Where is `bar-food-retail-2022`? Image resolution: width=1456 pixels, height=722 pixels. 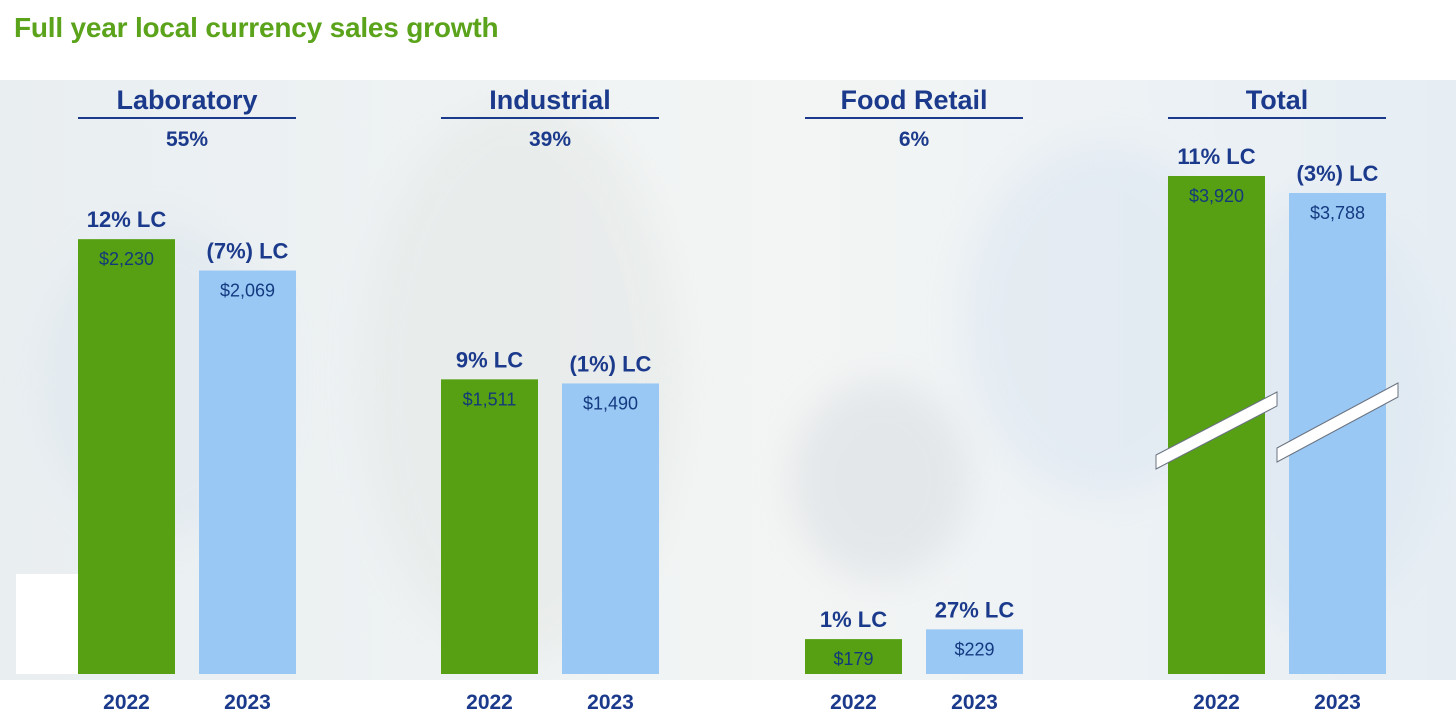 bar-food-retail-2022 is located at coordinates (853, 656).